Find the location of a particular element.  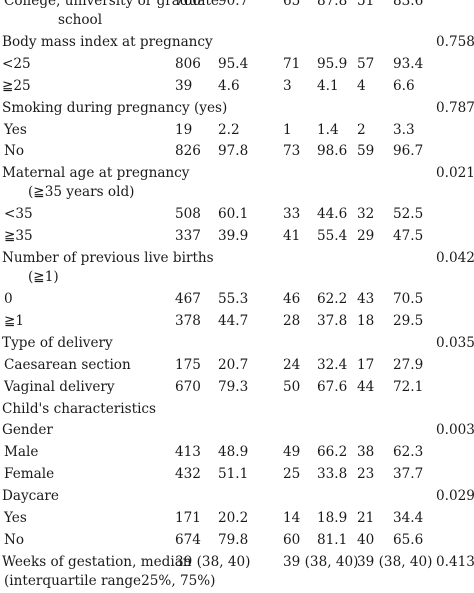

row-label: Smoking during pregnancy (yes) is located at coordinates (114, 109).